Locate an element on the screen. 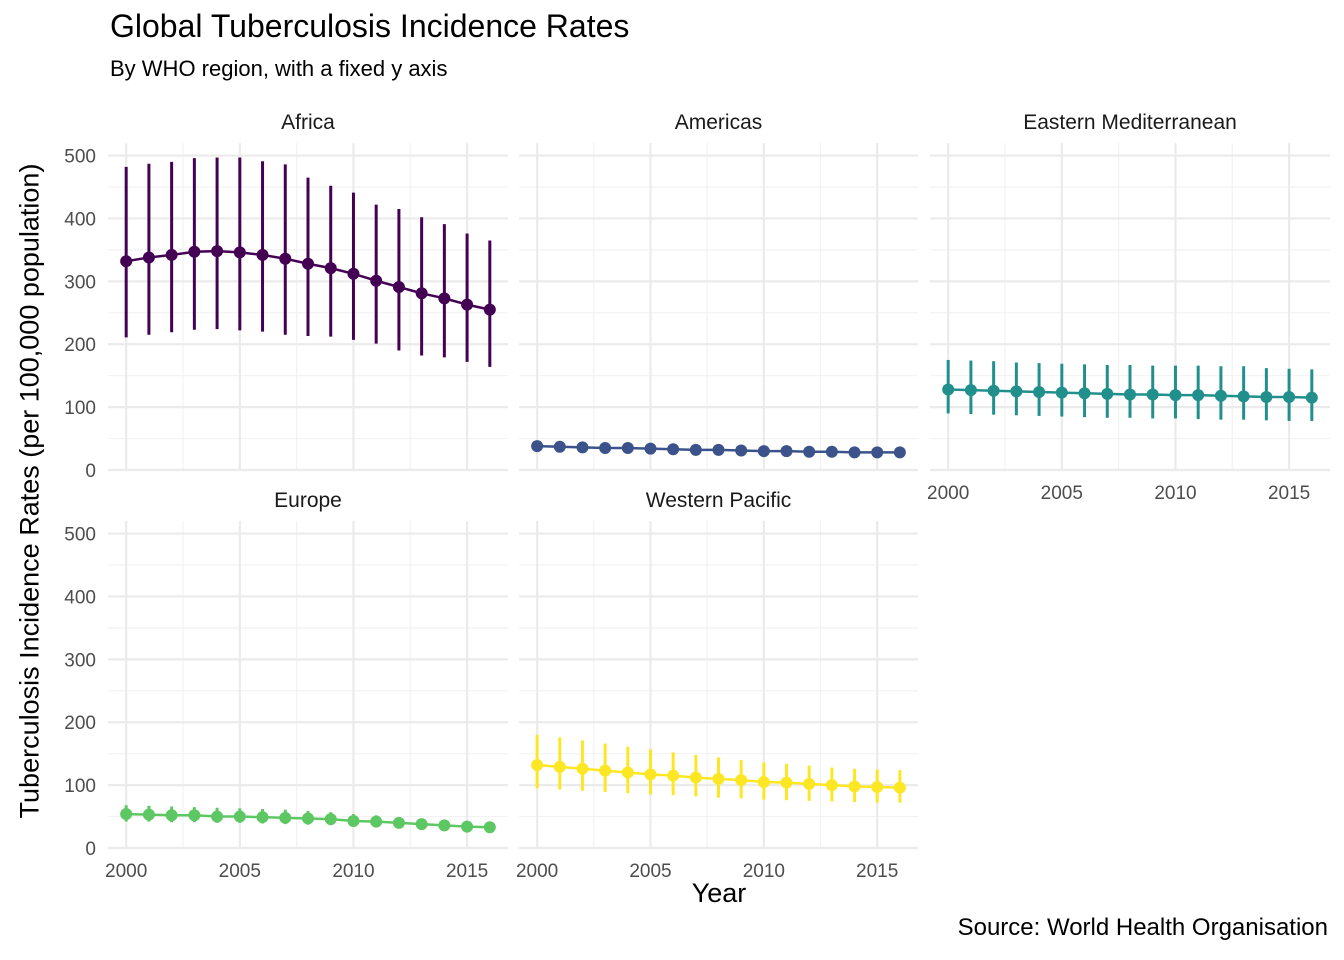 This screenshot has width=1344, height=960. chart-subtitle: By WHO region, with a fixed y axis is located at coordinates (279, 68).